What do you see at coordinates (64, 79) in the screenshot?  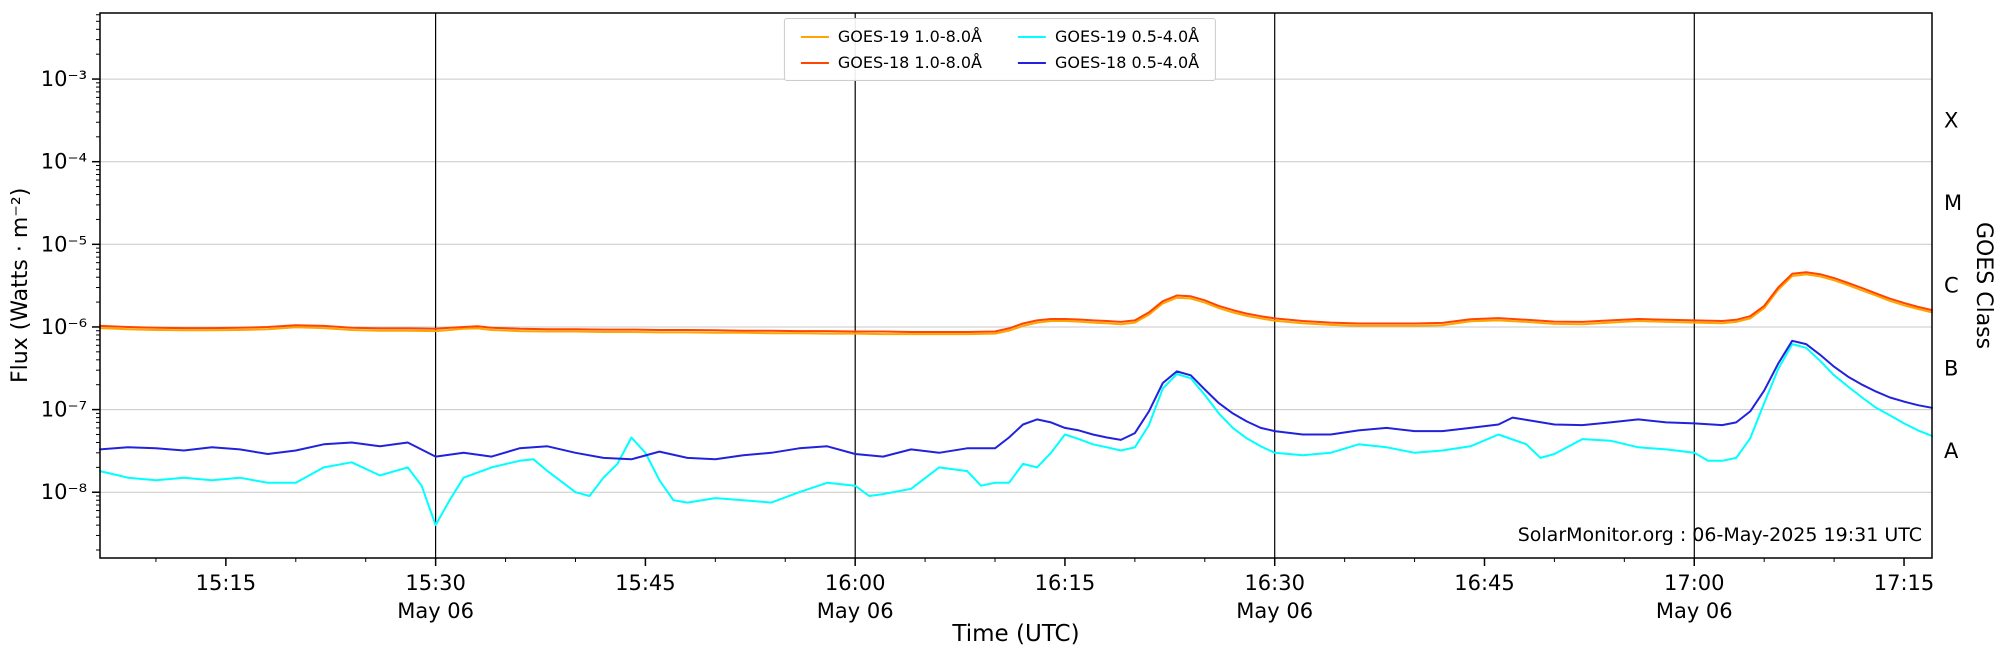 I see `y-tick-label: 10⁻³` at bounding box center [64, 79].